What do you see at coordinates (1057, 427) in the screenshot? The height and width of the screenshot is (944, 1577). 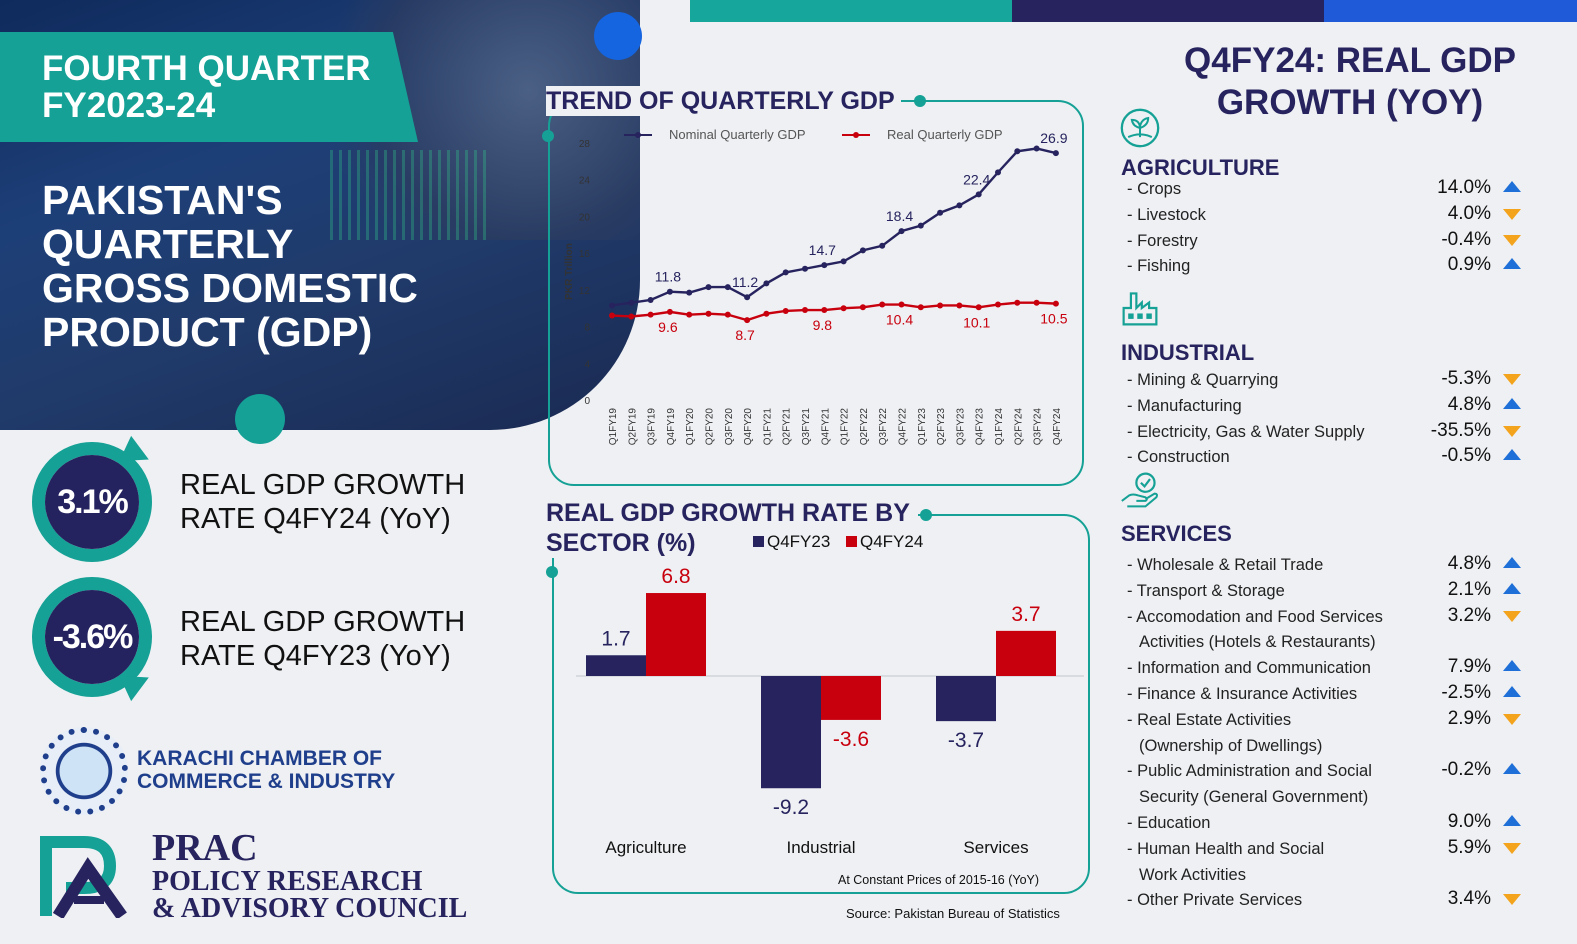 I see `x-tick-label: Q4FY24` at bounding box center [1057, 427].